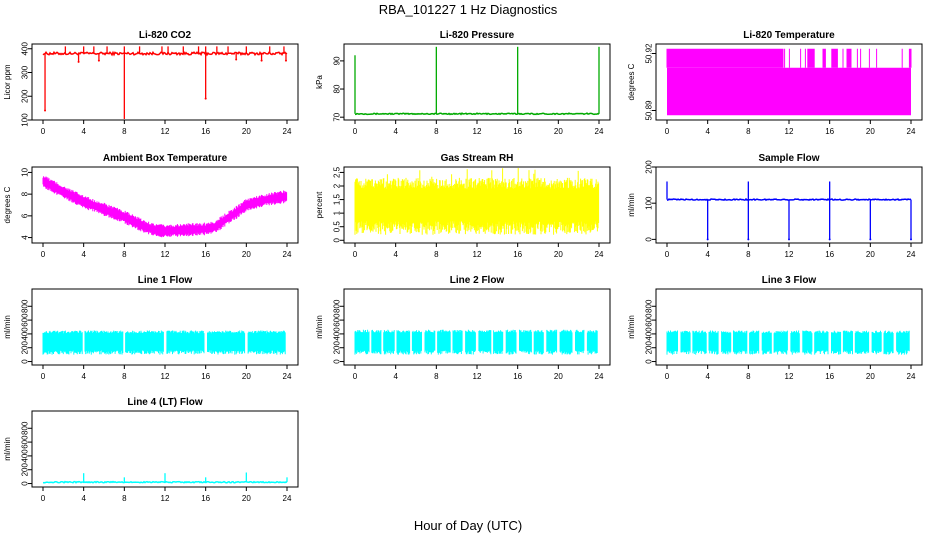 The image size is (936, 540). I want to click on y-axis-label: percent, so click(319, 204).